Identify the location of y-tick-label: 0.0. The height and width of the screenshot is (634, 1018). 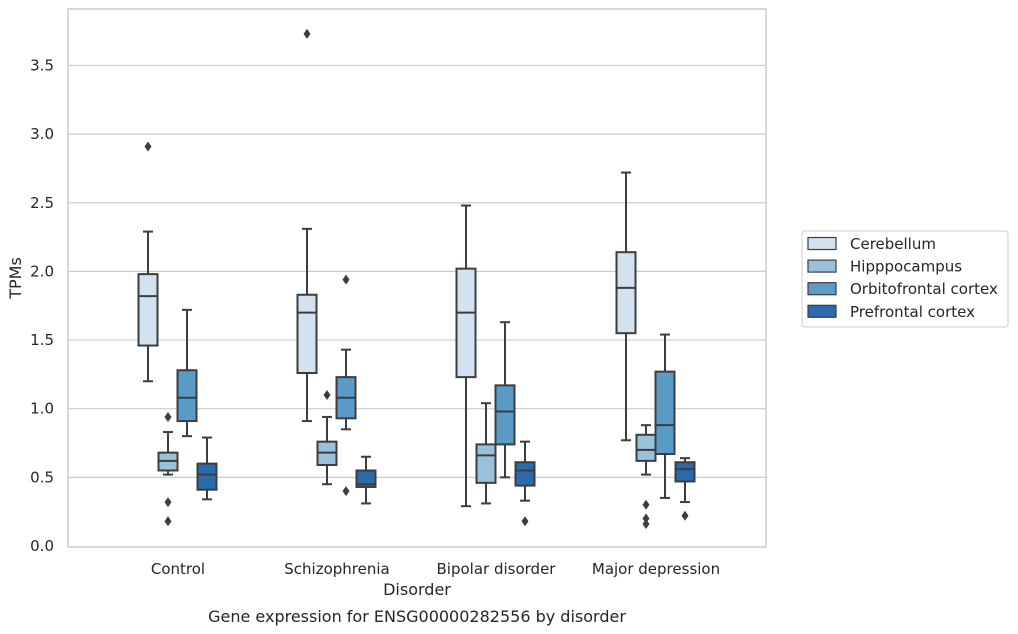
(42, 546).